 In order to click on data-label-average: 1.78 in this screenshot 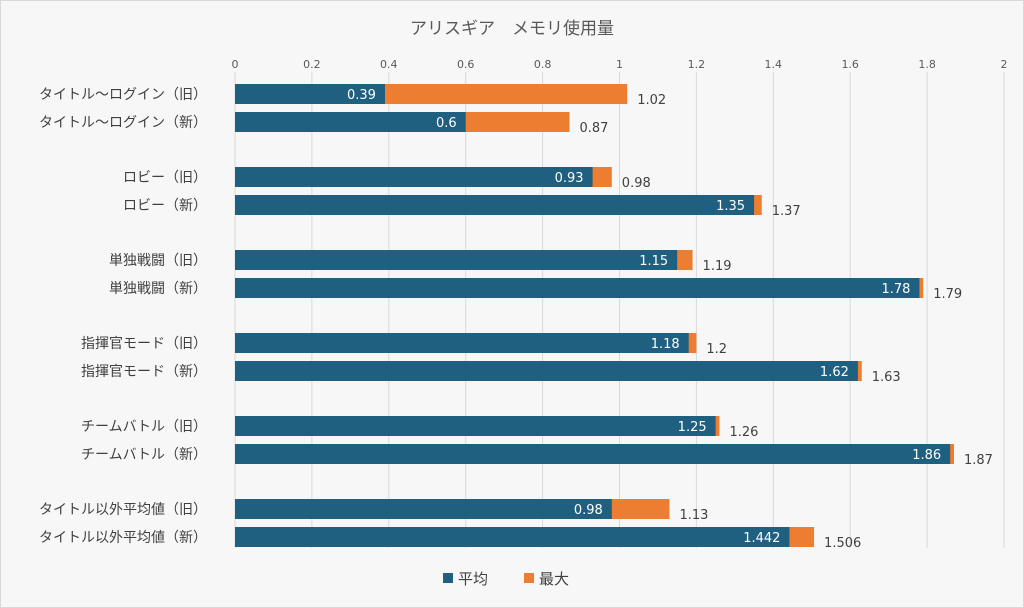, I will do `click(895, 289)`.